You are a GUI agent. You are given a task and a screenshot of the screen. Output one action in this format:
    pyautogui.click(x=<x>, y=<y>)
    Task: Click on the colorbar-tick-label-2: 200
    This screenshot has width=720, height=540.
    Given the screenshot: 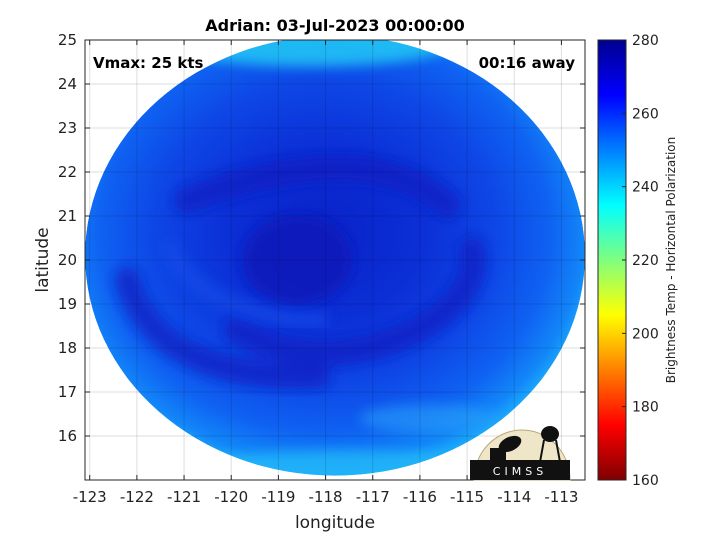 What is the action you would take?
    pyautogui.click(x=645, y=334)
    